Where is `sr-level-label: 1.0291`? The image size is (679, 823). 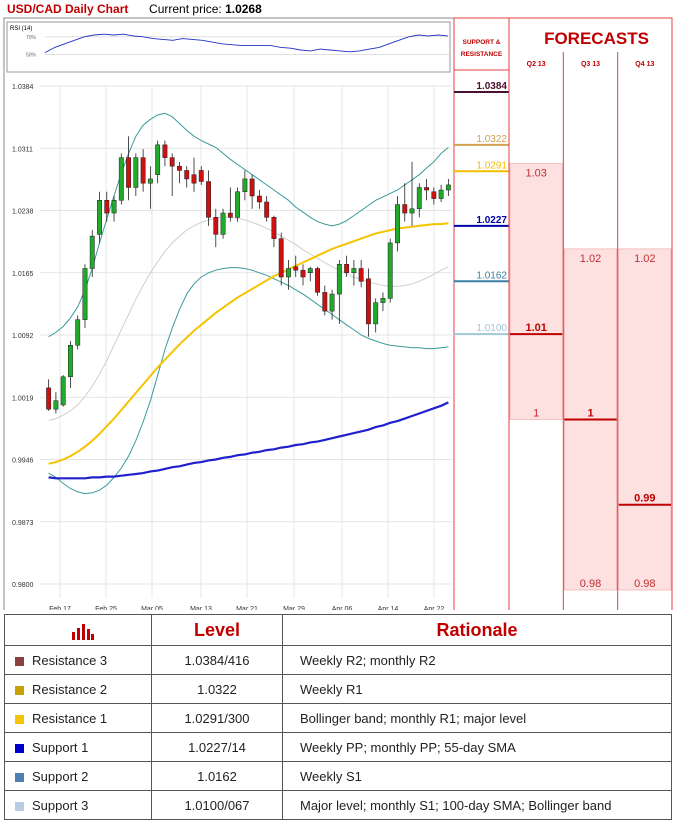
sr-level-label: 1.0291 is located at coordinates (491, 165).